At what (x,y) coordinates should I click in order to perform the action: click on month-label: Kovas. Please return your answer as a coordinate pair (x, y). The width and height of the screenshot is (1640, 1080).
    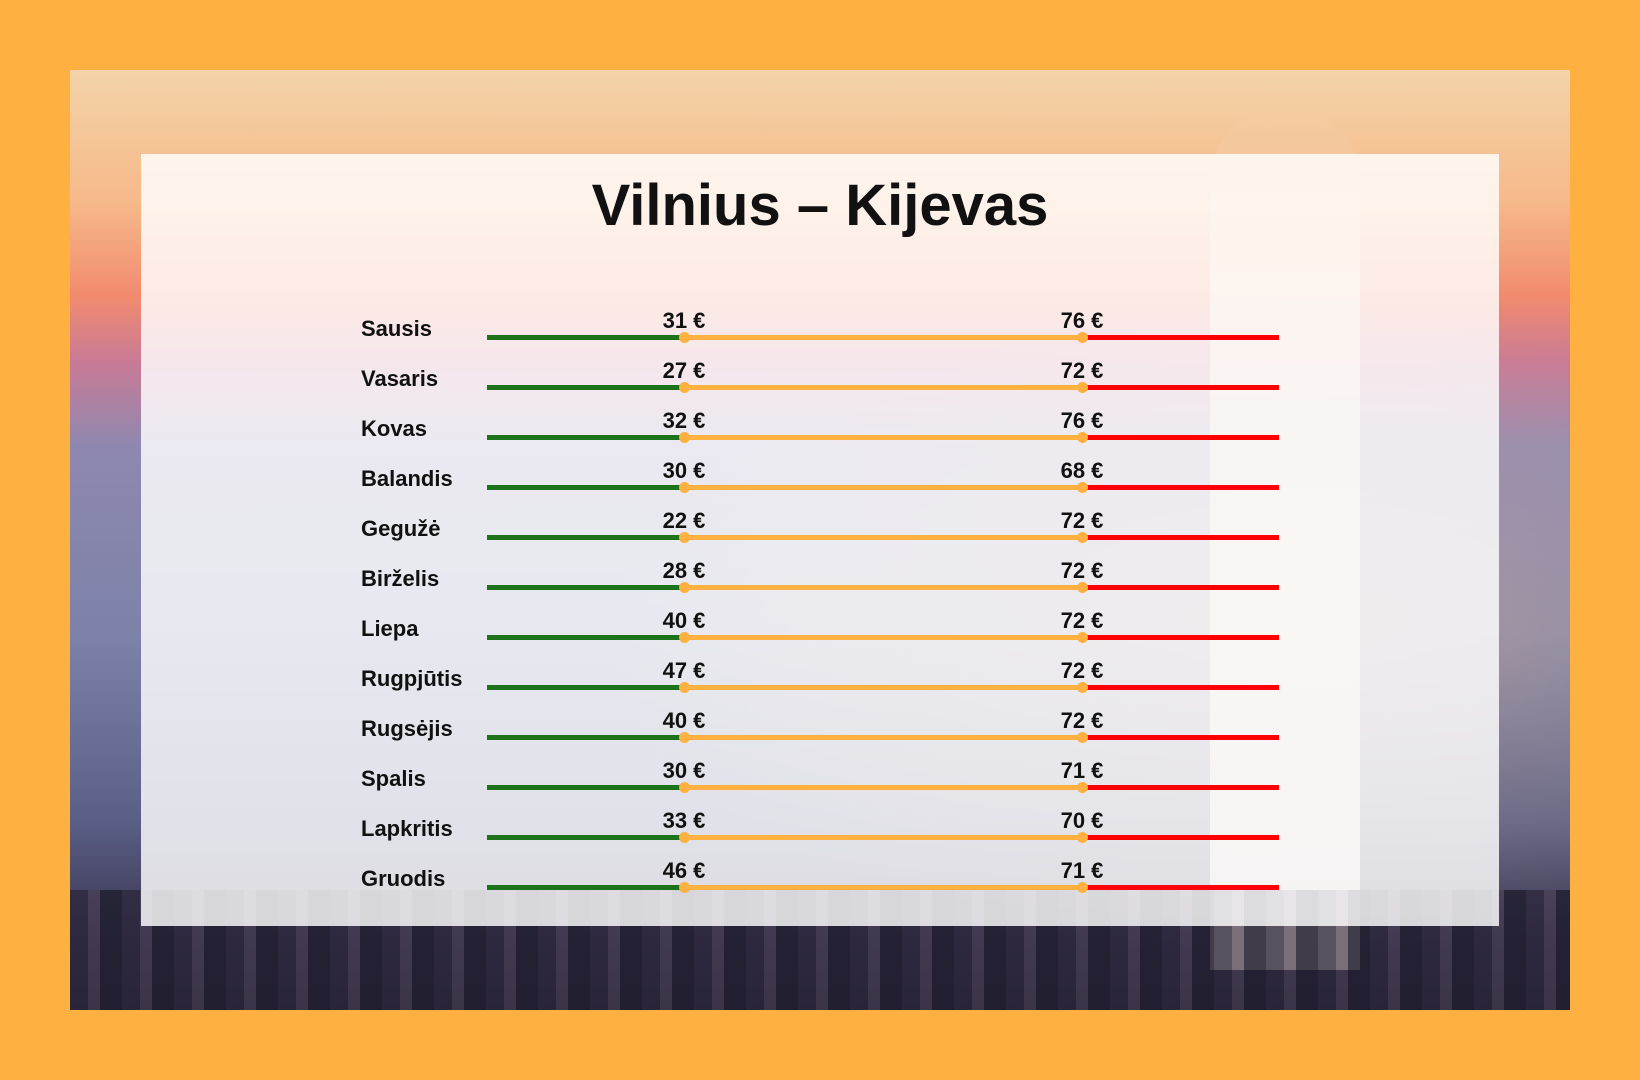
    Looking at the image, I should click on (394, 428).